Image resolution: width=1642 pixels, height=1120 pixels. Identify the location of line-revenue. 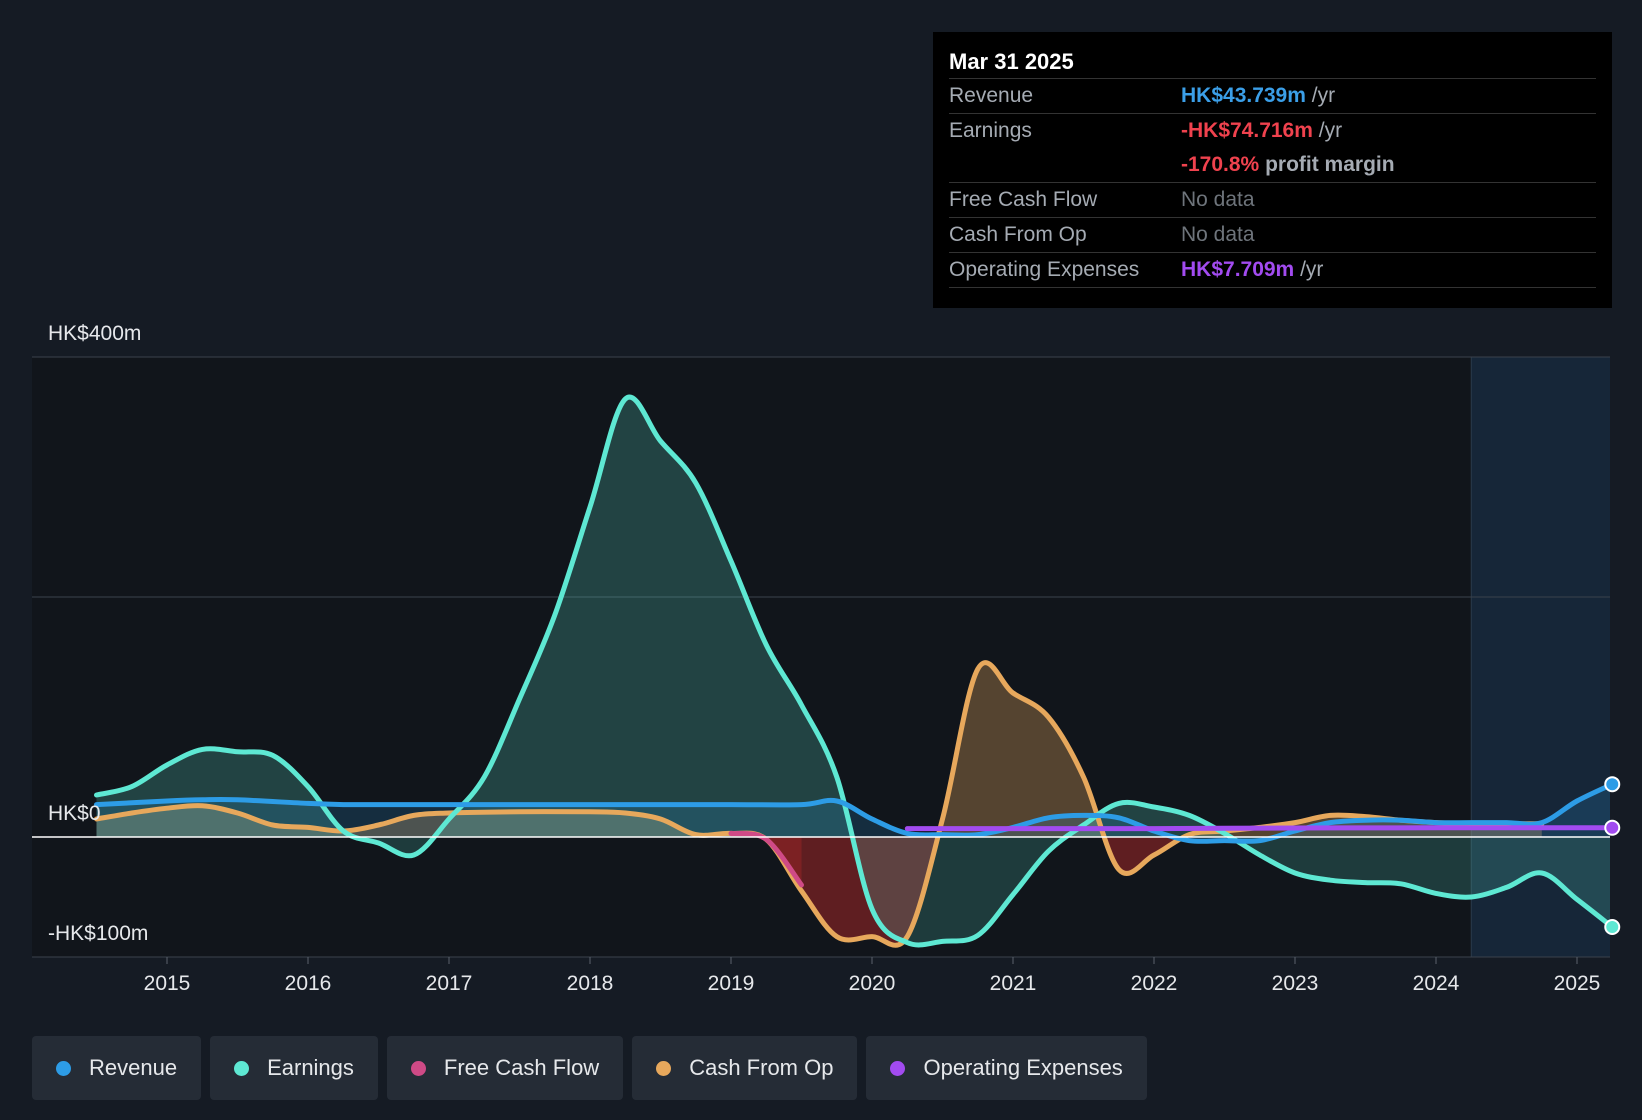
(854, 812).